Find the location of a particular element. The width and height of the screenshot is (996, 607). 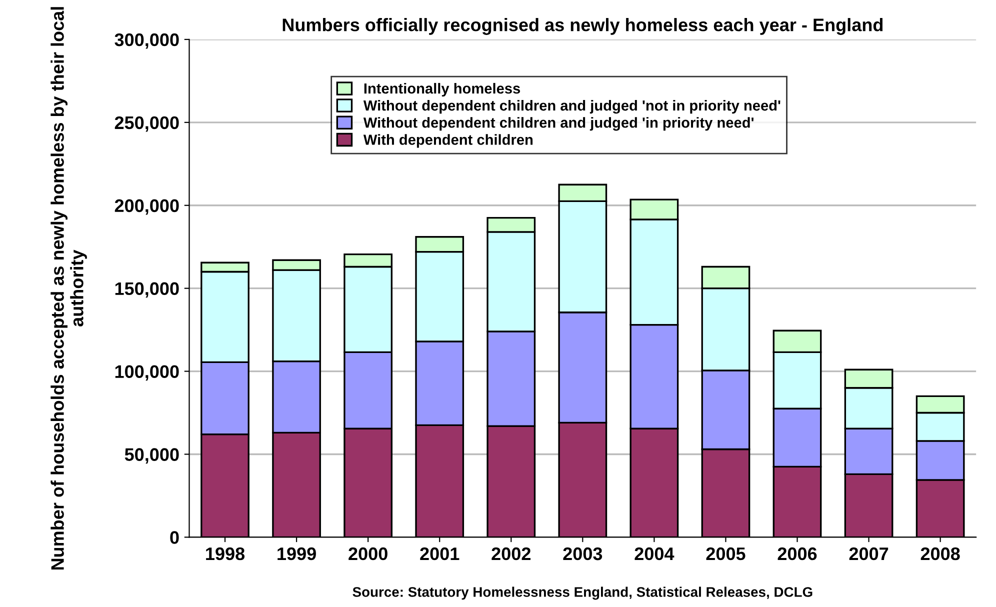

y-tick-label: 50,000 is located at coordinates (151, 456).